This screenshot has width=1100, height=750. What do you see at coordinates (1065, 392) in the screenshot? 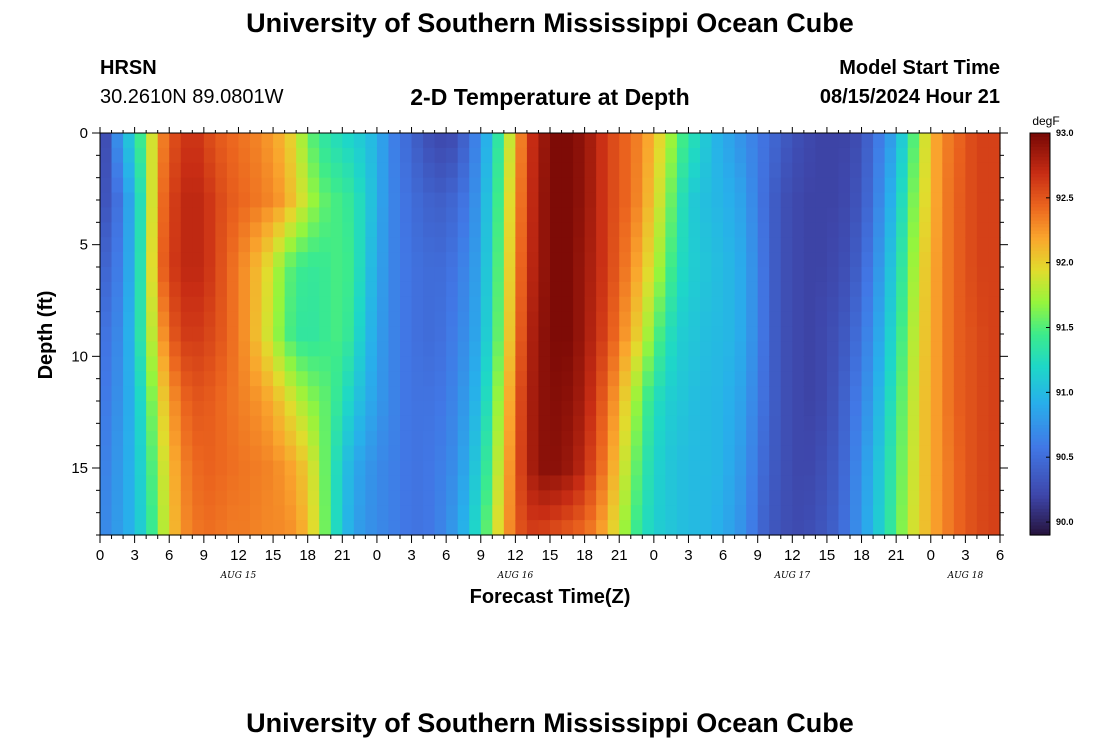
I see `colorbar-tick-label: 91.0` at bounding box center [1065, 392].